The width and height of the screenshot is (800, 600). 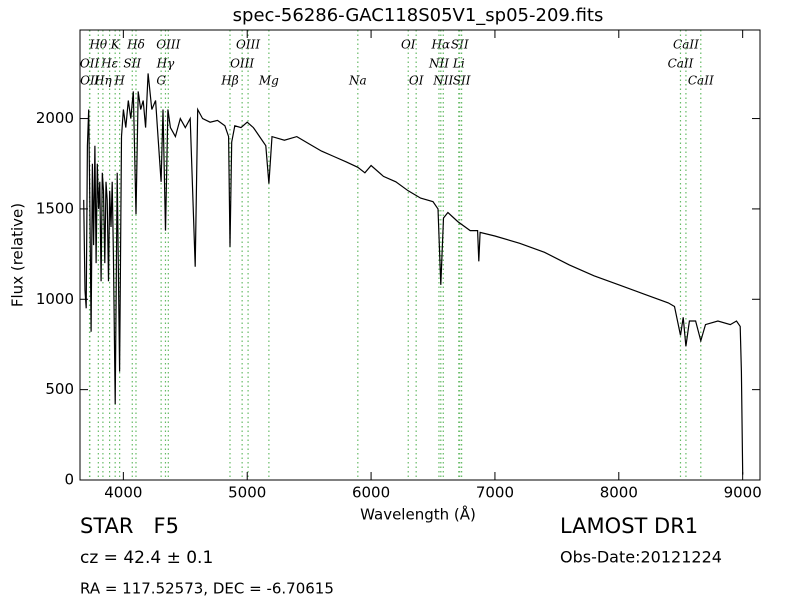 I want to click on obs-date: Obs-Date:20121224, so click(x=641, y=557).